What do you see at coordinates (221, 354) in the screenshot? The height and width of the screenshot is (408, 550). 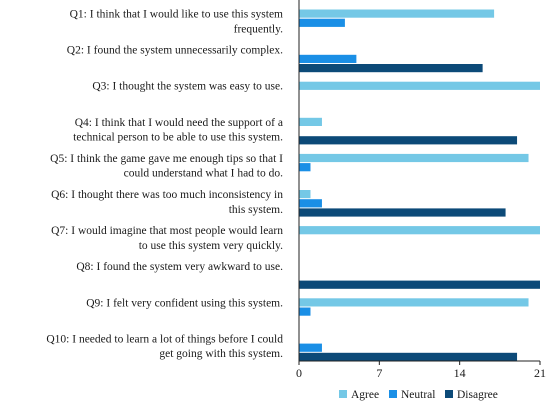 I see `question-label-line: get going with this system.` at bounding box center [221, 354].